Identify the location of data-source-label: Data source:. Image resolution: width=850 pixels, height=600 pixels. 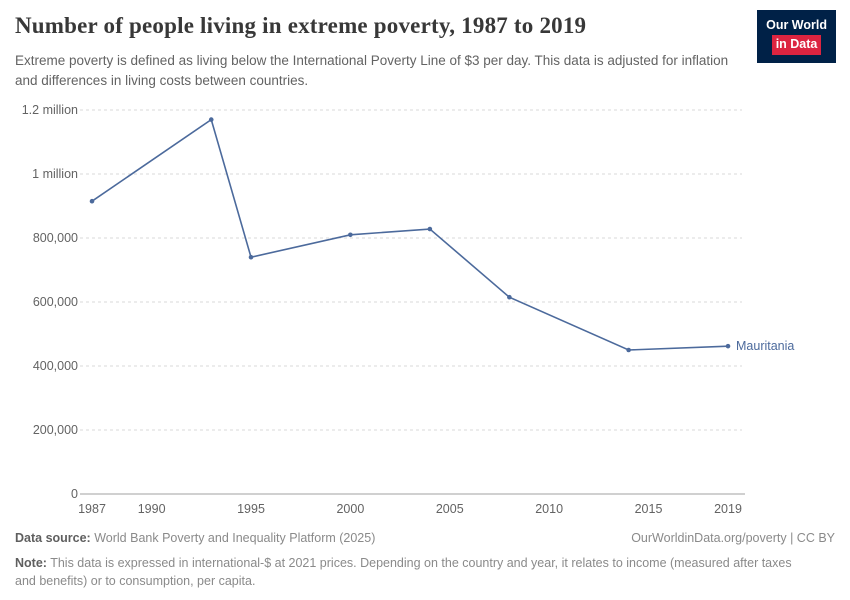
(53, 538).